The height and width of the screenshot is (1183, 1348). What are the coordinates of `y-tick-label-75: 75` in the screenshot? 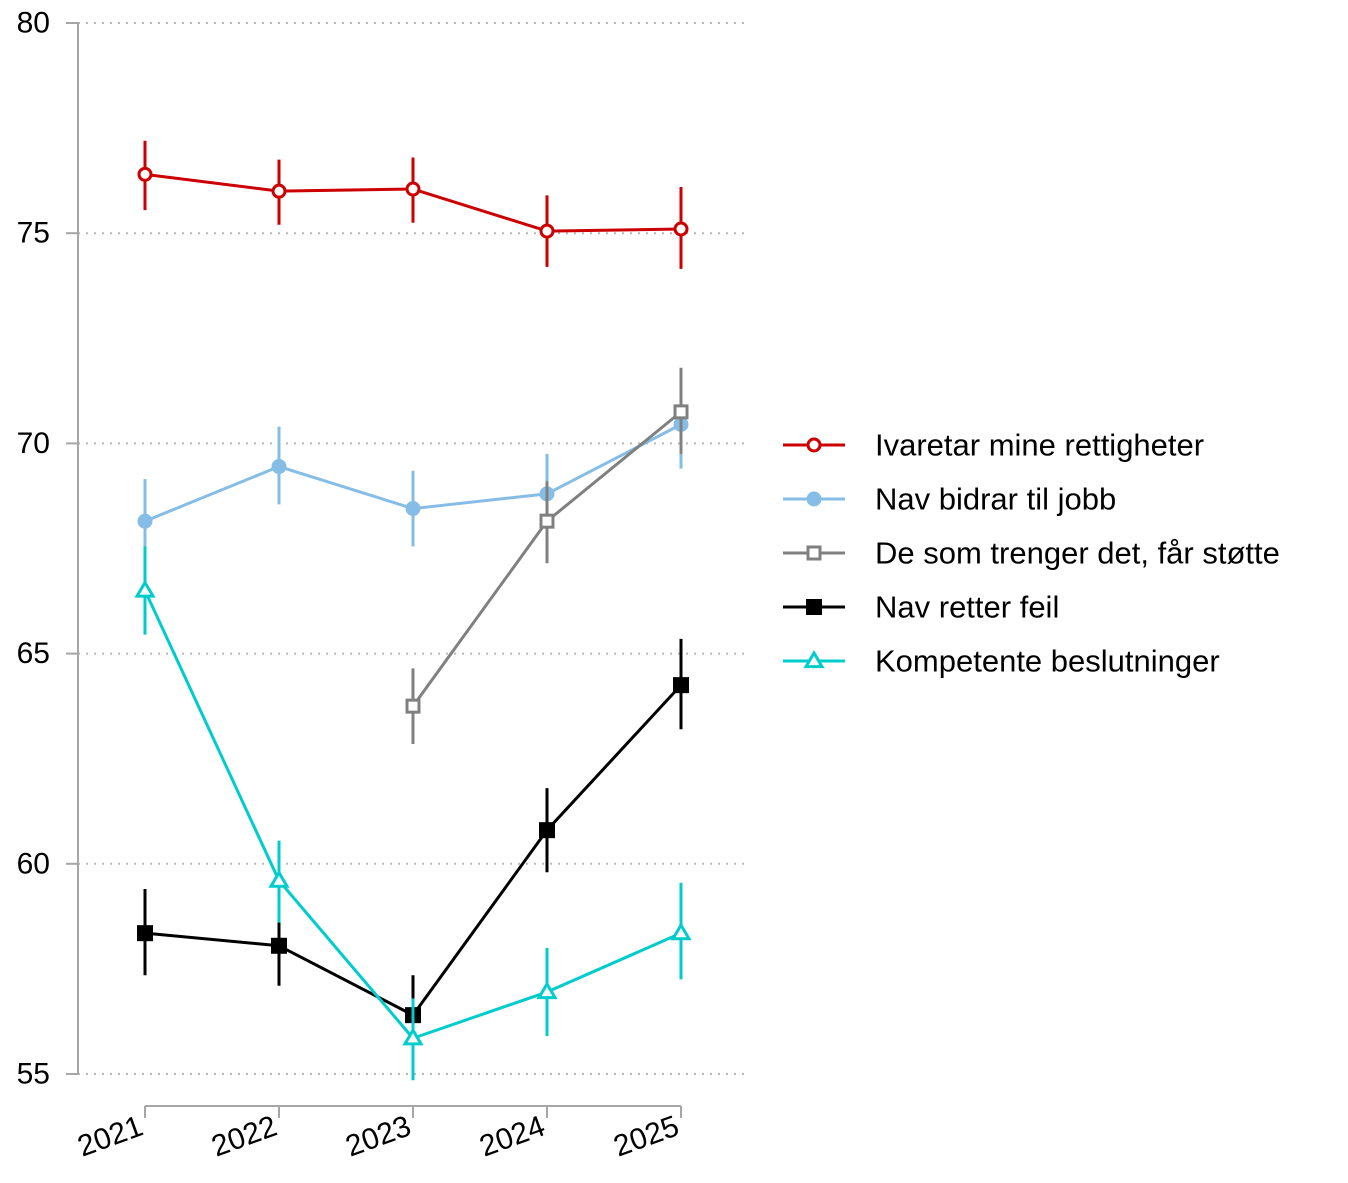 It's located at (33, 233).